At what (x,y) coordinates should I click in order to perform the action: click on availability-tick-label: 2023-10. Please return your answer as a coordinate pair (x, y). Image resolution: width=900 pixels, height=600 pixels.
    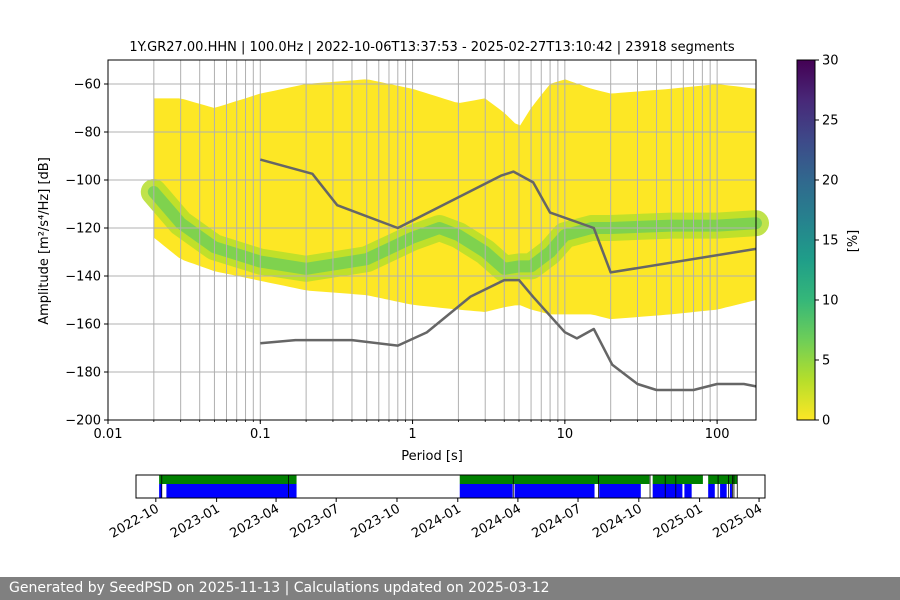
    Looking at the image, I should click on (375, 521).